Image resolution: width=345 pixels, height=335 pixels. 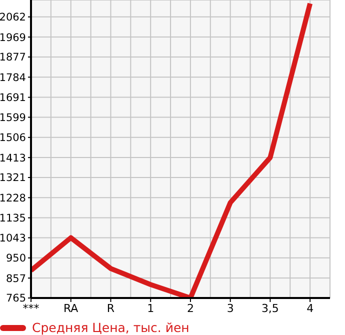 What do you see at coordinates (16, 258) in the screenshot?
I see `y-tick-label: 950` at bounding box center [16, 258].